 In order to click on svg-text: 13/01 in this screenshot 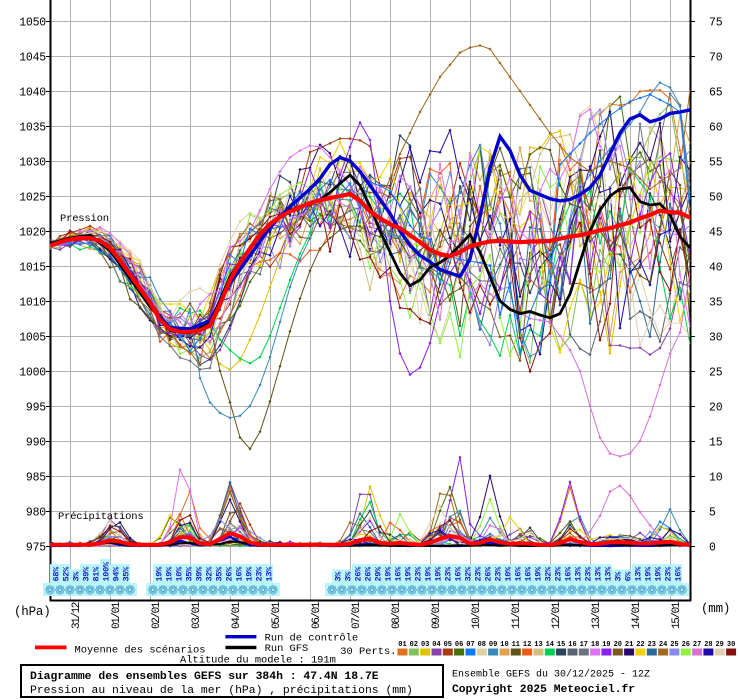, I will do `click(597, 615)`.